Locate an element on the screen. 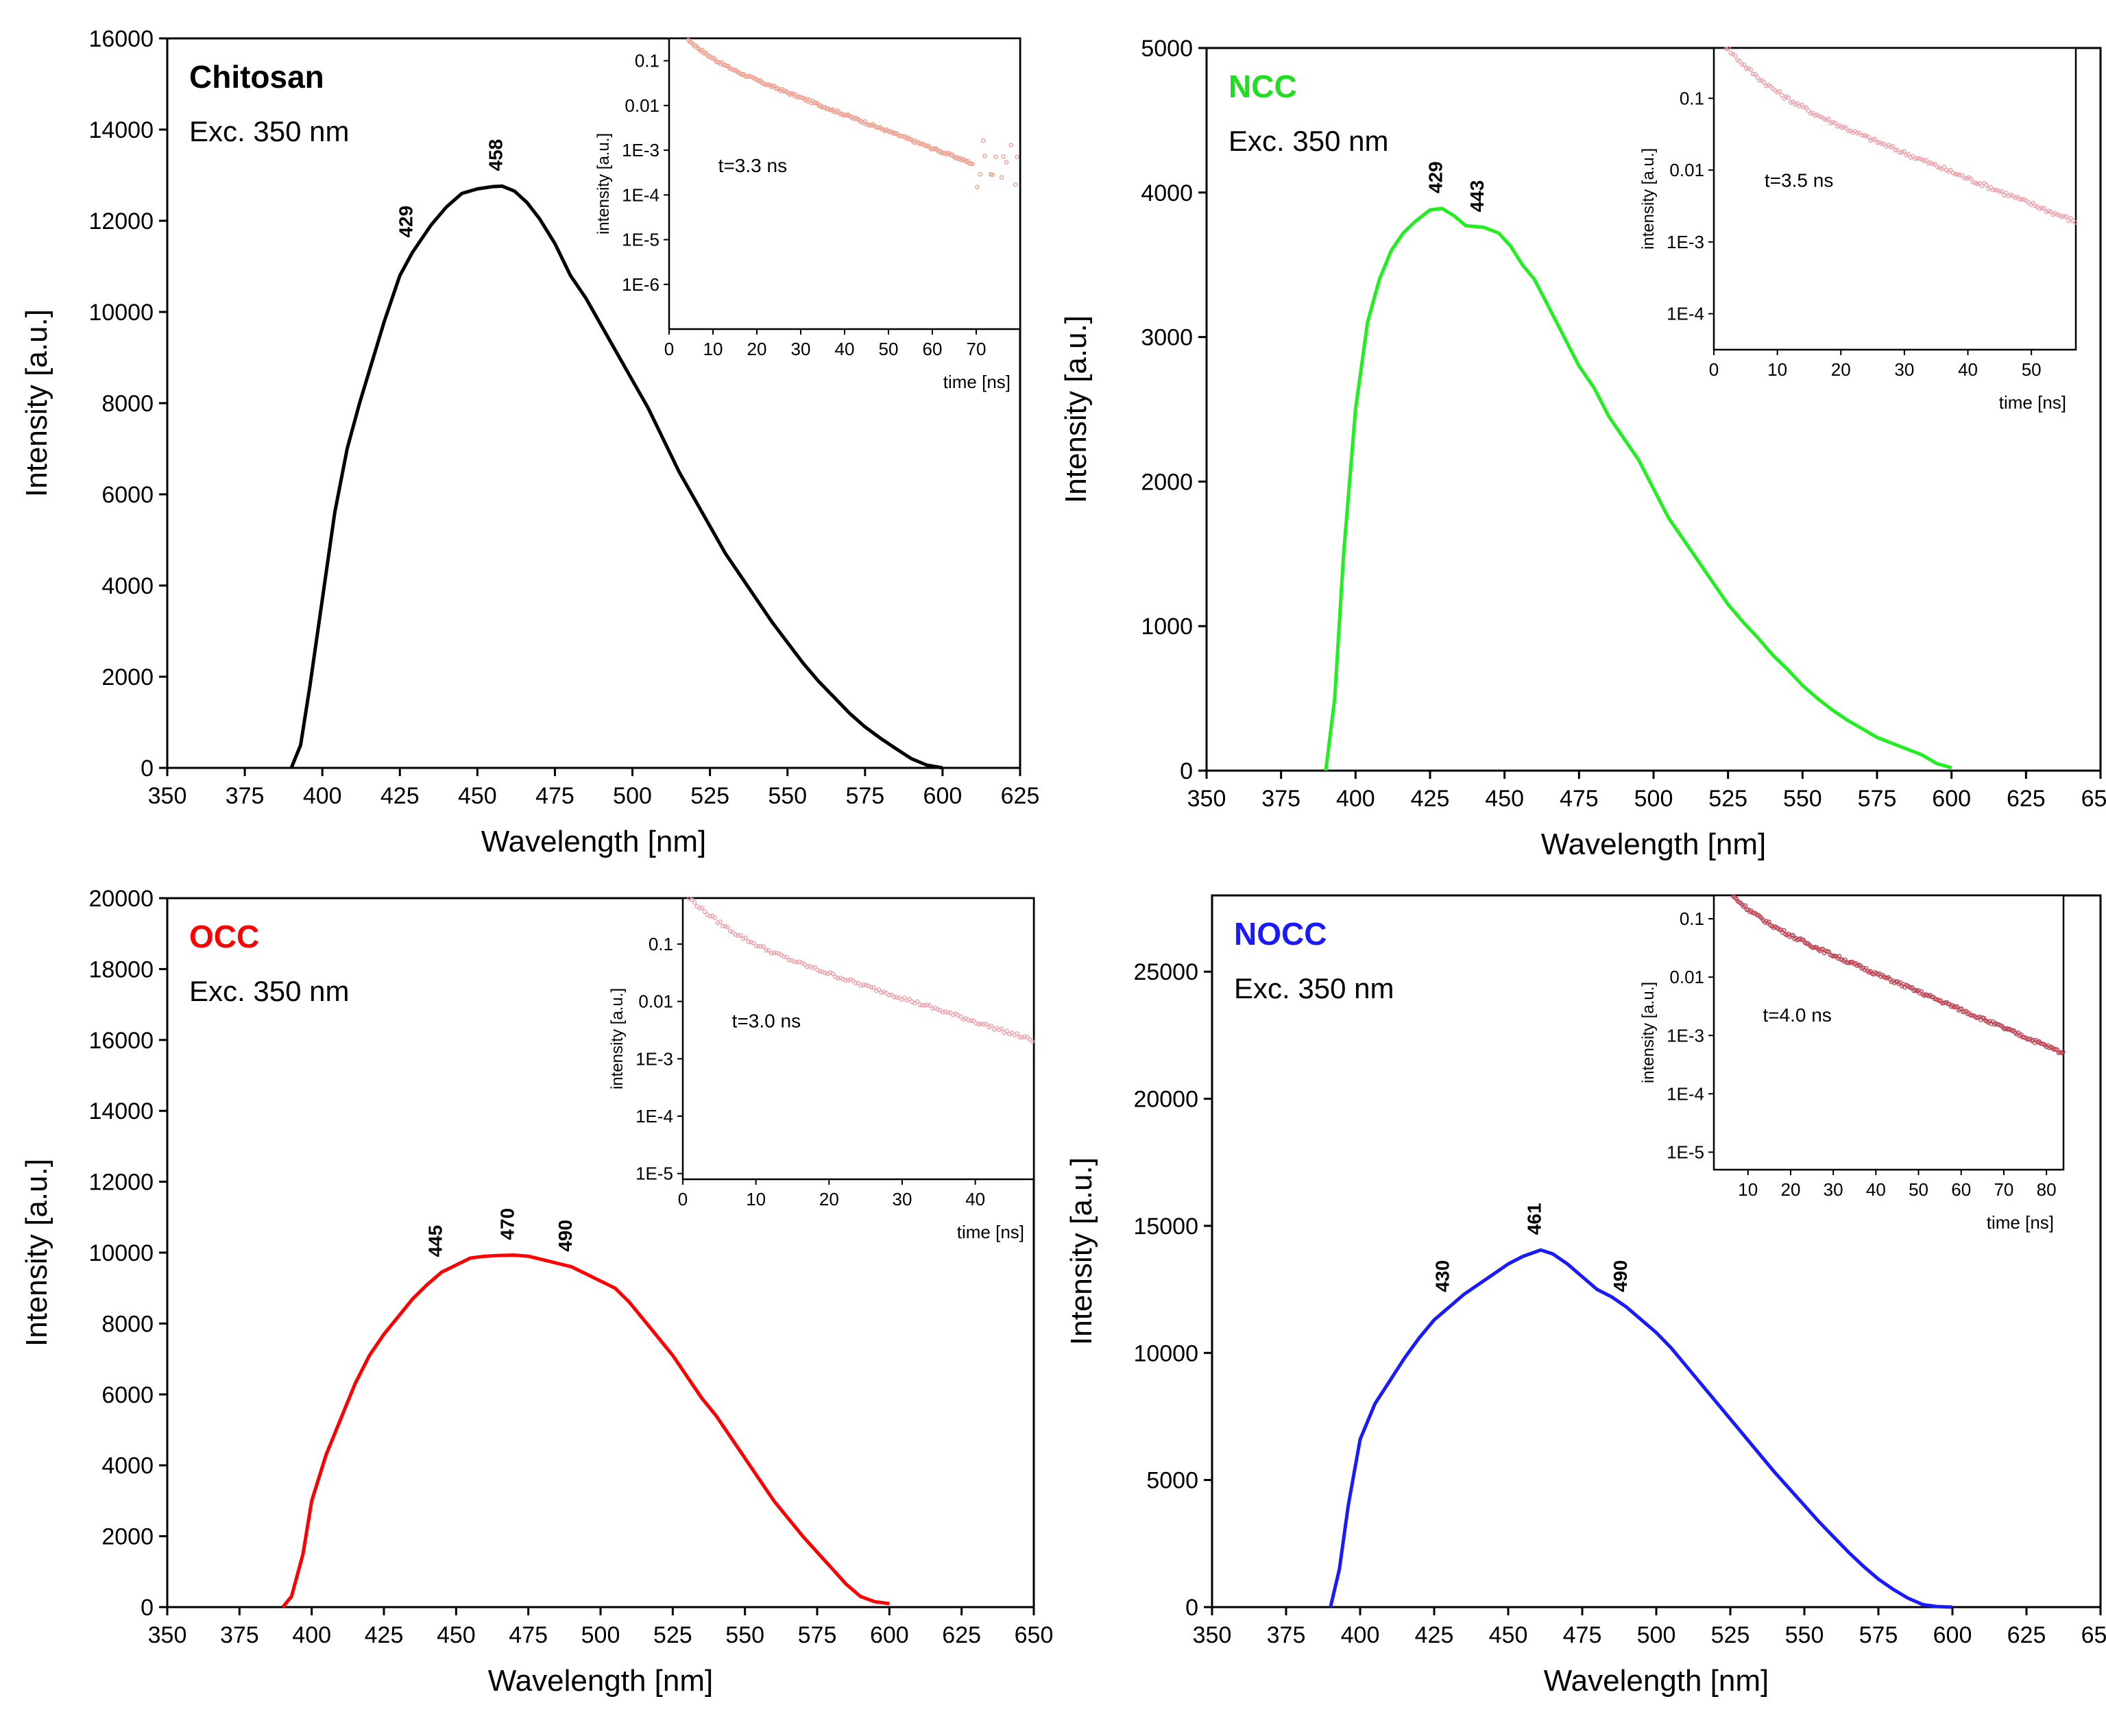 The height and width of the screenshot is (1736, 2106). x-tick-label: 550 is located at coordinates (744, 1635).